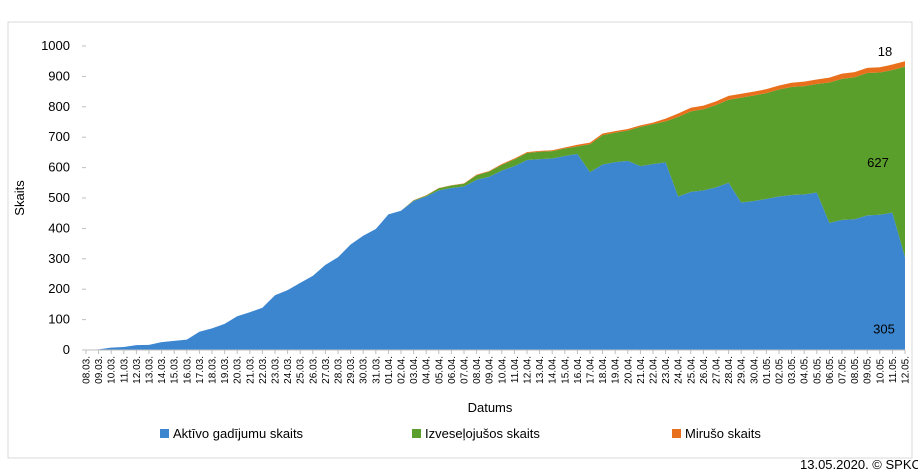 Image resolution: width=918 pixels, height=470 pixels. What do you see at coordinates (238, 433) in the screenshot?
I see `legend-label: Aktīvo gadījumu skaits` at bounding box center [238, 433].